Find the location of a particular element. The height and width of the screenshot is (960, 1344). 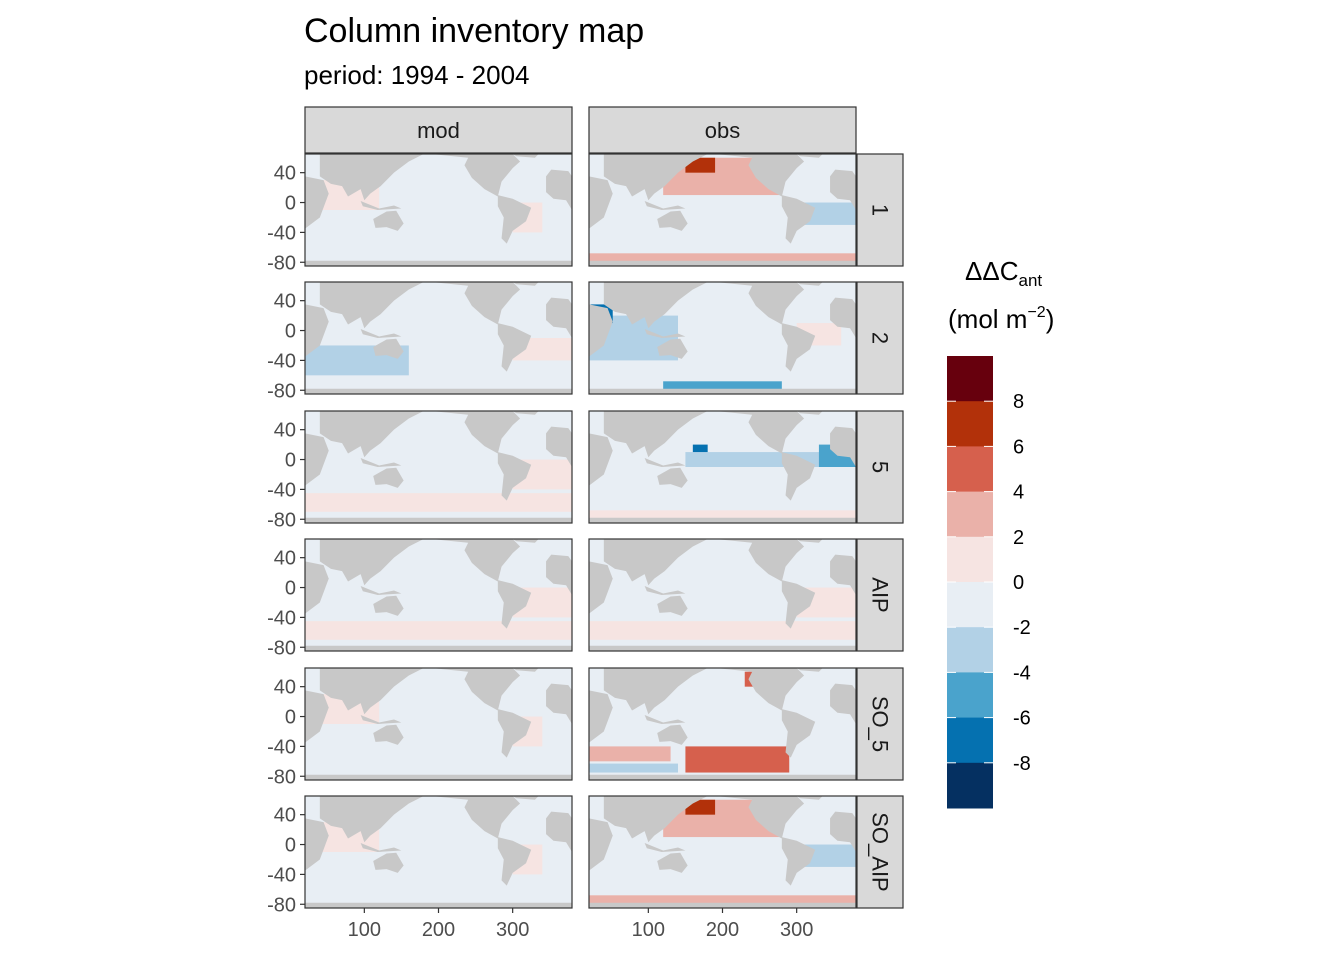

legend-colorbar: 8 6 4 2 0 -2 -4 -6 -8 is located at coordinates (989, 582).